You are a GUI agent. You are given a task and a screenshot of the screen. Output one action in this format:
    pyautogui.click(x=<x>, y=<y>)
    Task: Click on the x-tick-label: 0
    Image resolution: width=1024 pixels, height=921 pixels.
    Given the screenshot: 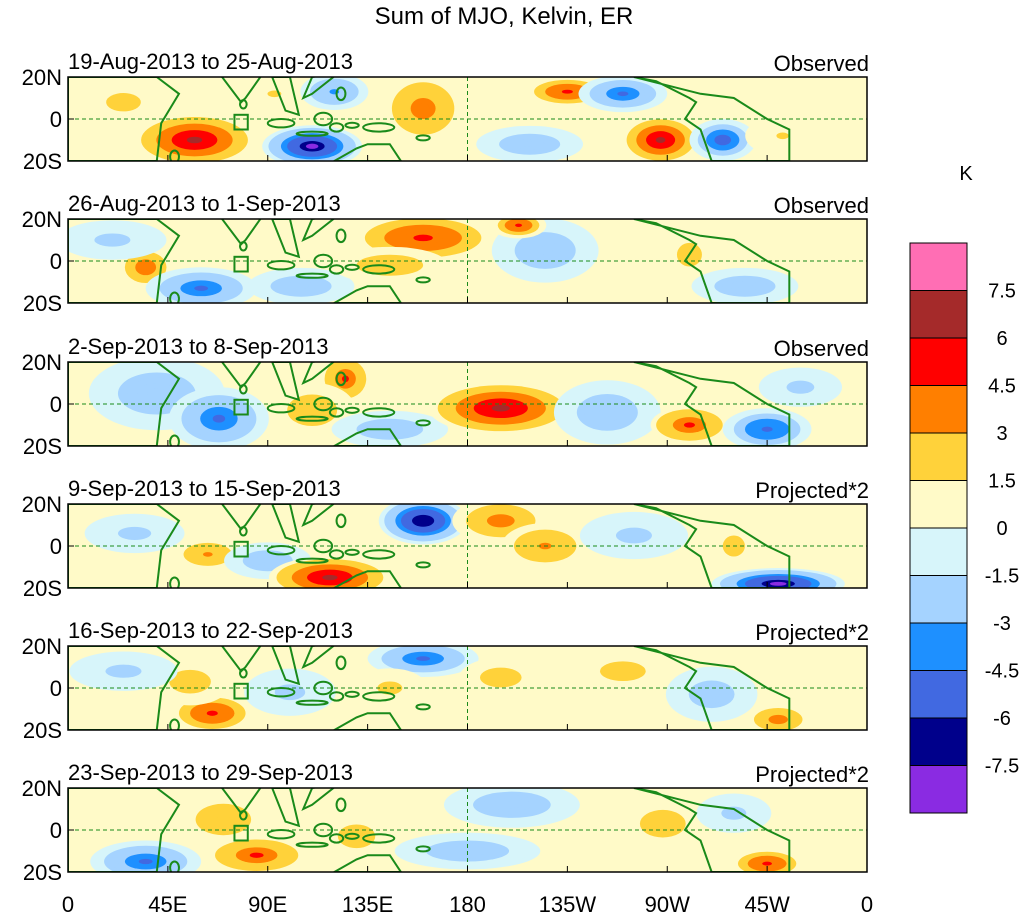 What is the action you would take?
    pyautogui.click(x=68, y=904)
    